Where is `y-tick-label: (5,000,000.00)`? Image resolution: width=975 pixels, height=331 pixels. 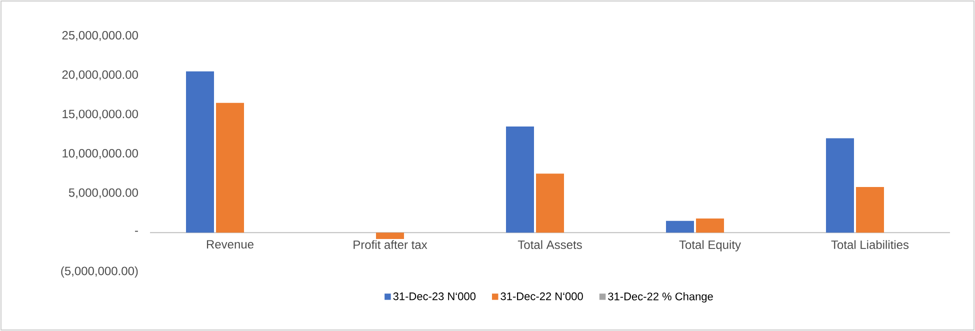
y-tick-label: (5,000,000.00) is located at coordinates (99, 272).